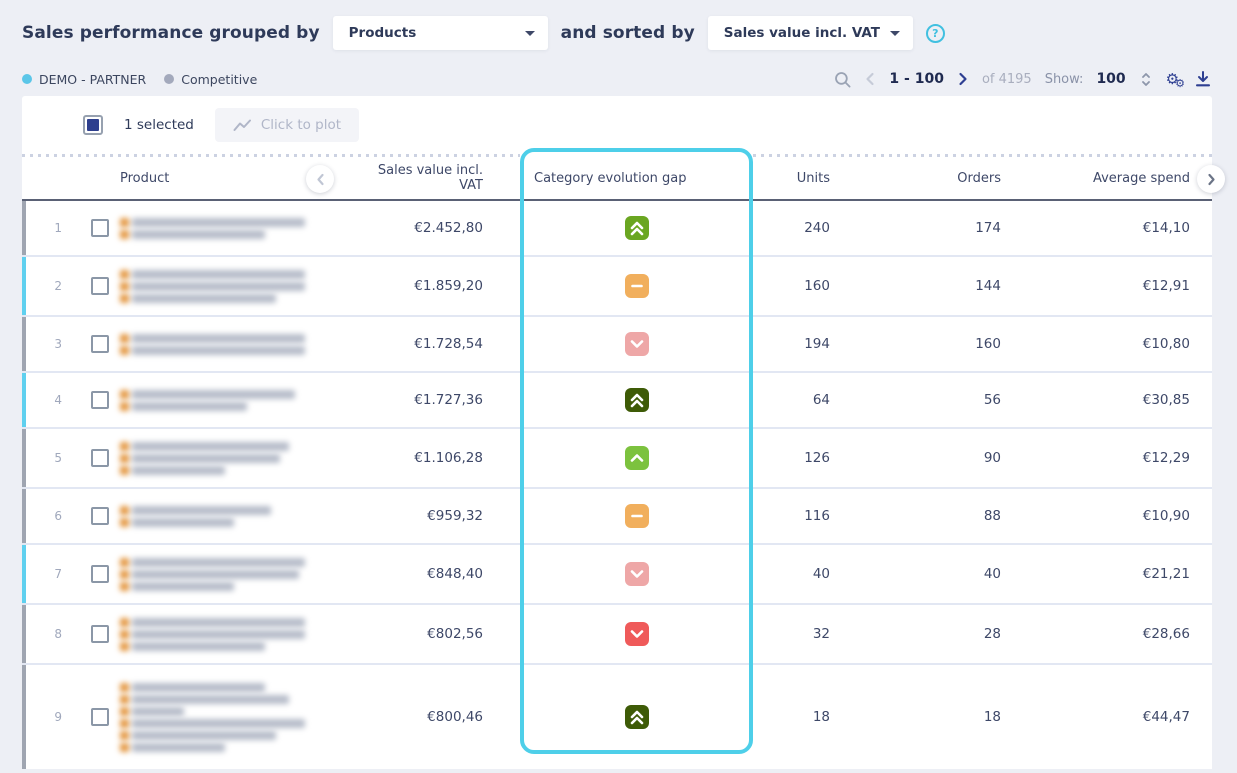 This screenshot has height=773, width=1237. What do you see at coordinates (1166, 516) in the screenshot?
I see `average-spend-cell: €10,90` at bounding box center [1166, 516].